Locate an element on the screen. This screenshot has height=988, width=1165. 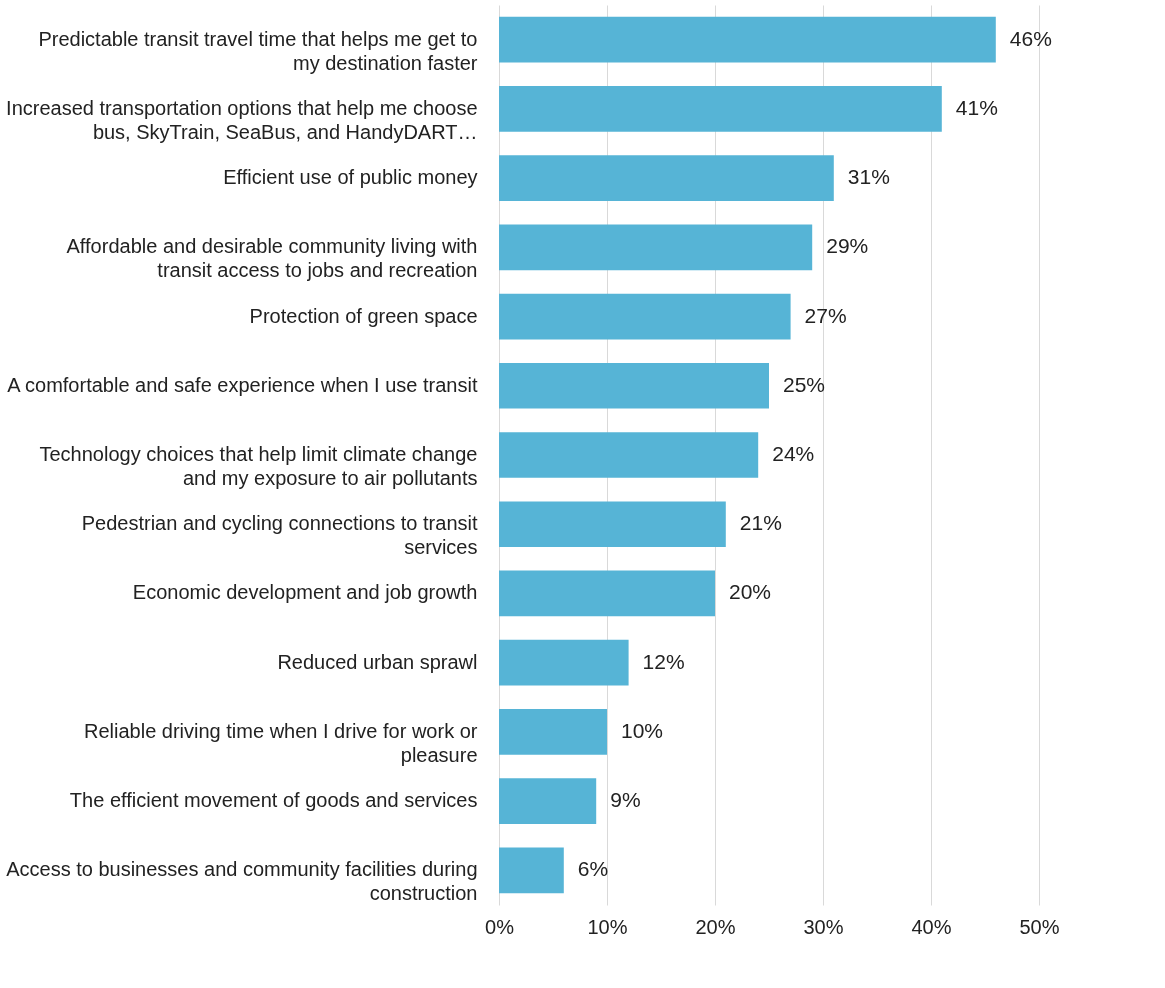
y-tick-label: Reduced urban sprawl is located at coordinates (377, 661).